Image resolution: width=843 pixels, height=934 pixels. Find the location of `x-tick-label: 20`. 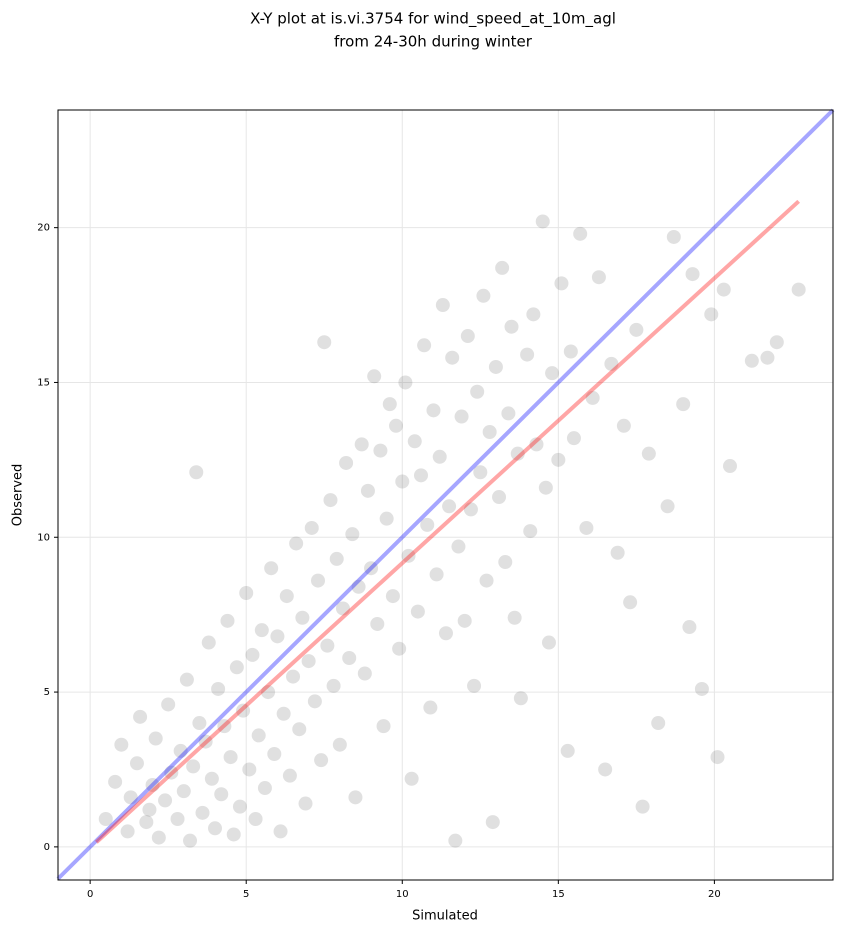

x-tick-label: 20 is located at coordinates (714, 894).